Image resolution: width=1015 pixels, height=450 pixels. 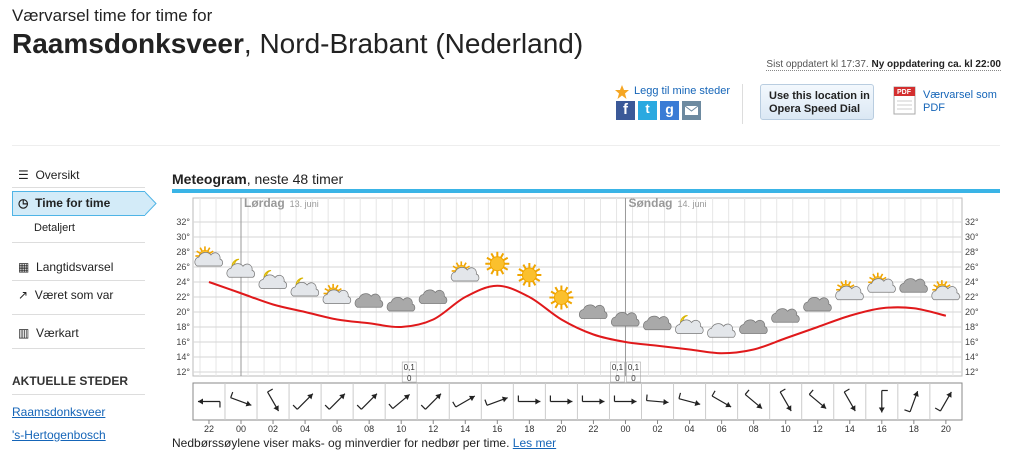 I want to click on y2-tick-label: 18°, so click(x=972, y=327).